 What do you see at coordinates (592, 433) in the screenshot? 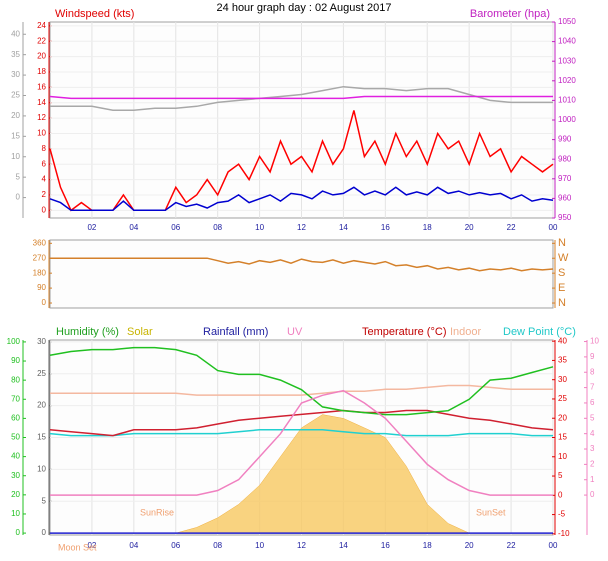
I see `y-tick-label: 4` at bounding box center [592, 433].